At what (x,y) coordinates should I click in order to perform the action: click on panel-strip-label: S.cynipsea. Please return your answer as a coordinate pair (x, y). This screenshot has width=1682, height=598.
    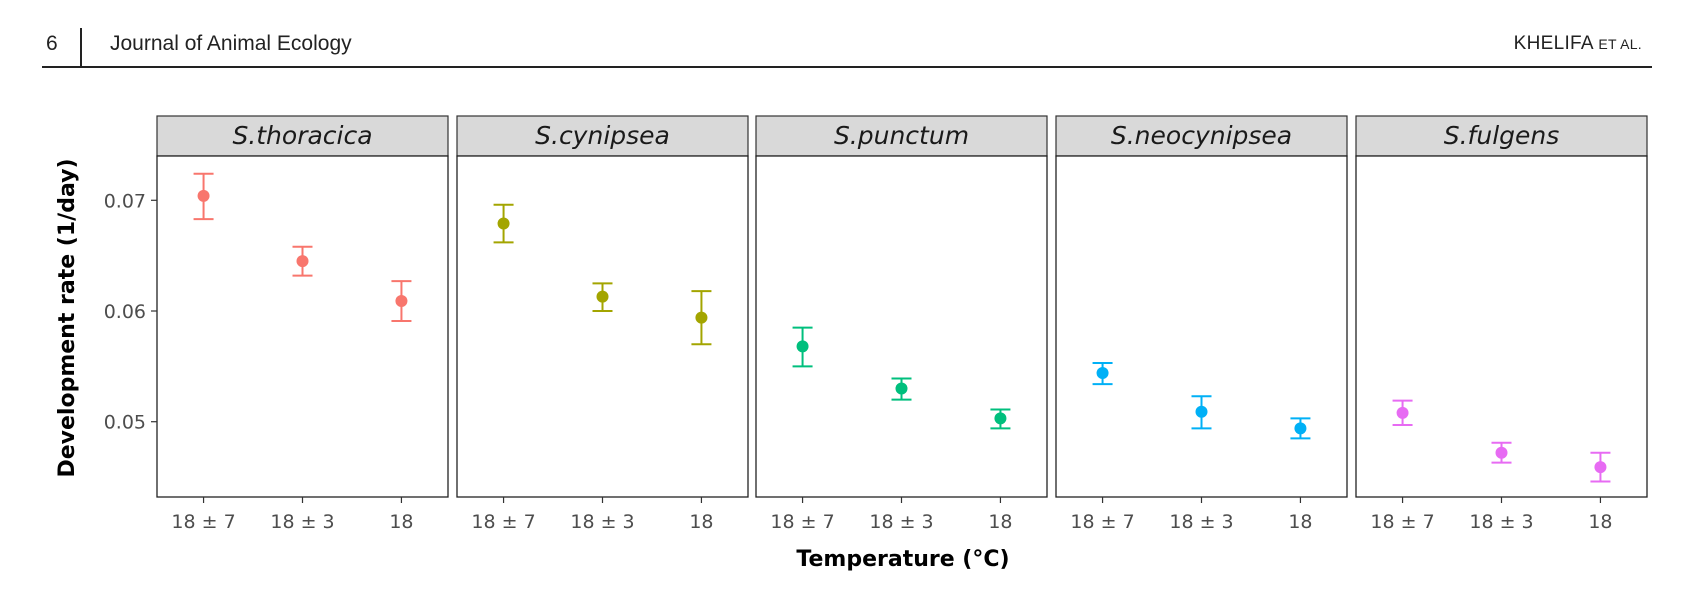
    Looking at the image, I should click on (602, 135).